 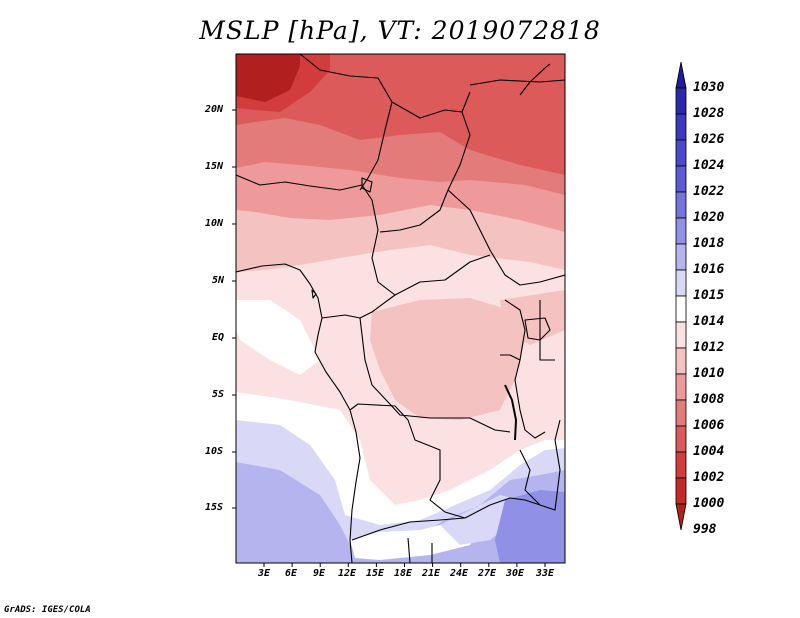 I want to click on pressure-band-1010-congo, so click(x=447, y=359).